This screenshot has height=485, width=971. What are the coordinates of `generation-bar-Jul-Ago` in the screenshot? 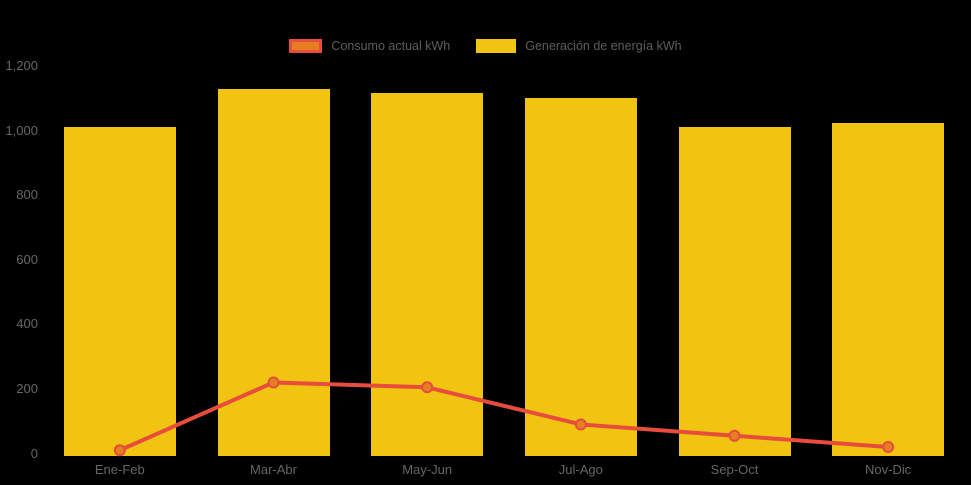 It's located at (580, 277).